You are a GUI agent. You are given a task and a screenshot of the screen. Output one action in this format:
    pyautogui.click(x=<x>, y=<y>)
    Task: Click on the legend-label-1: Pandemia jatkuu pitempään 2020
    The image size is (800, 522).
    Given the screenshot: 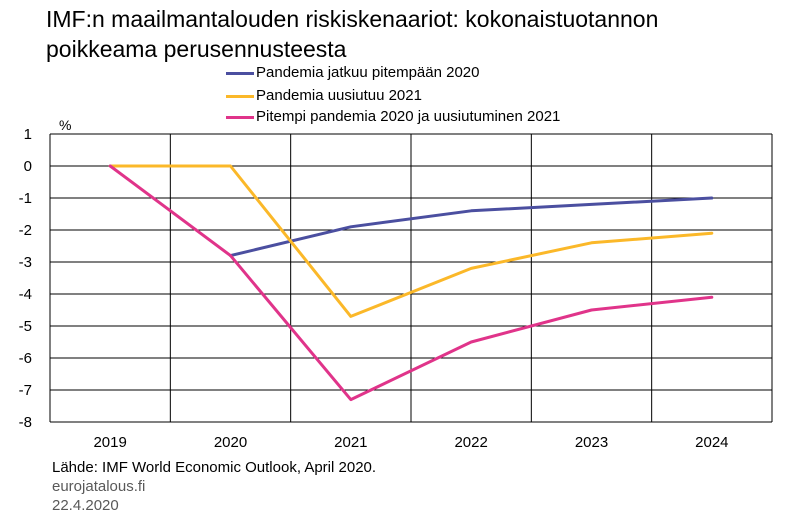 What is the action you would take?
    pyautogui.click(x=368, y=72)
    